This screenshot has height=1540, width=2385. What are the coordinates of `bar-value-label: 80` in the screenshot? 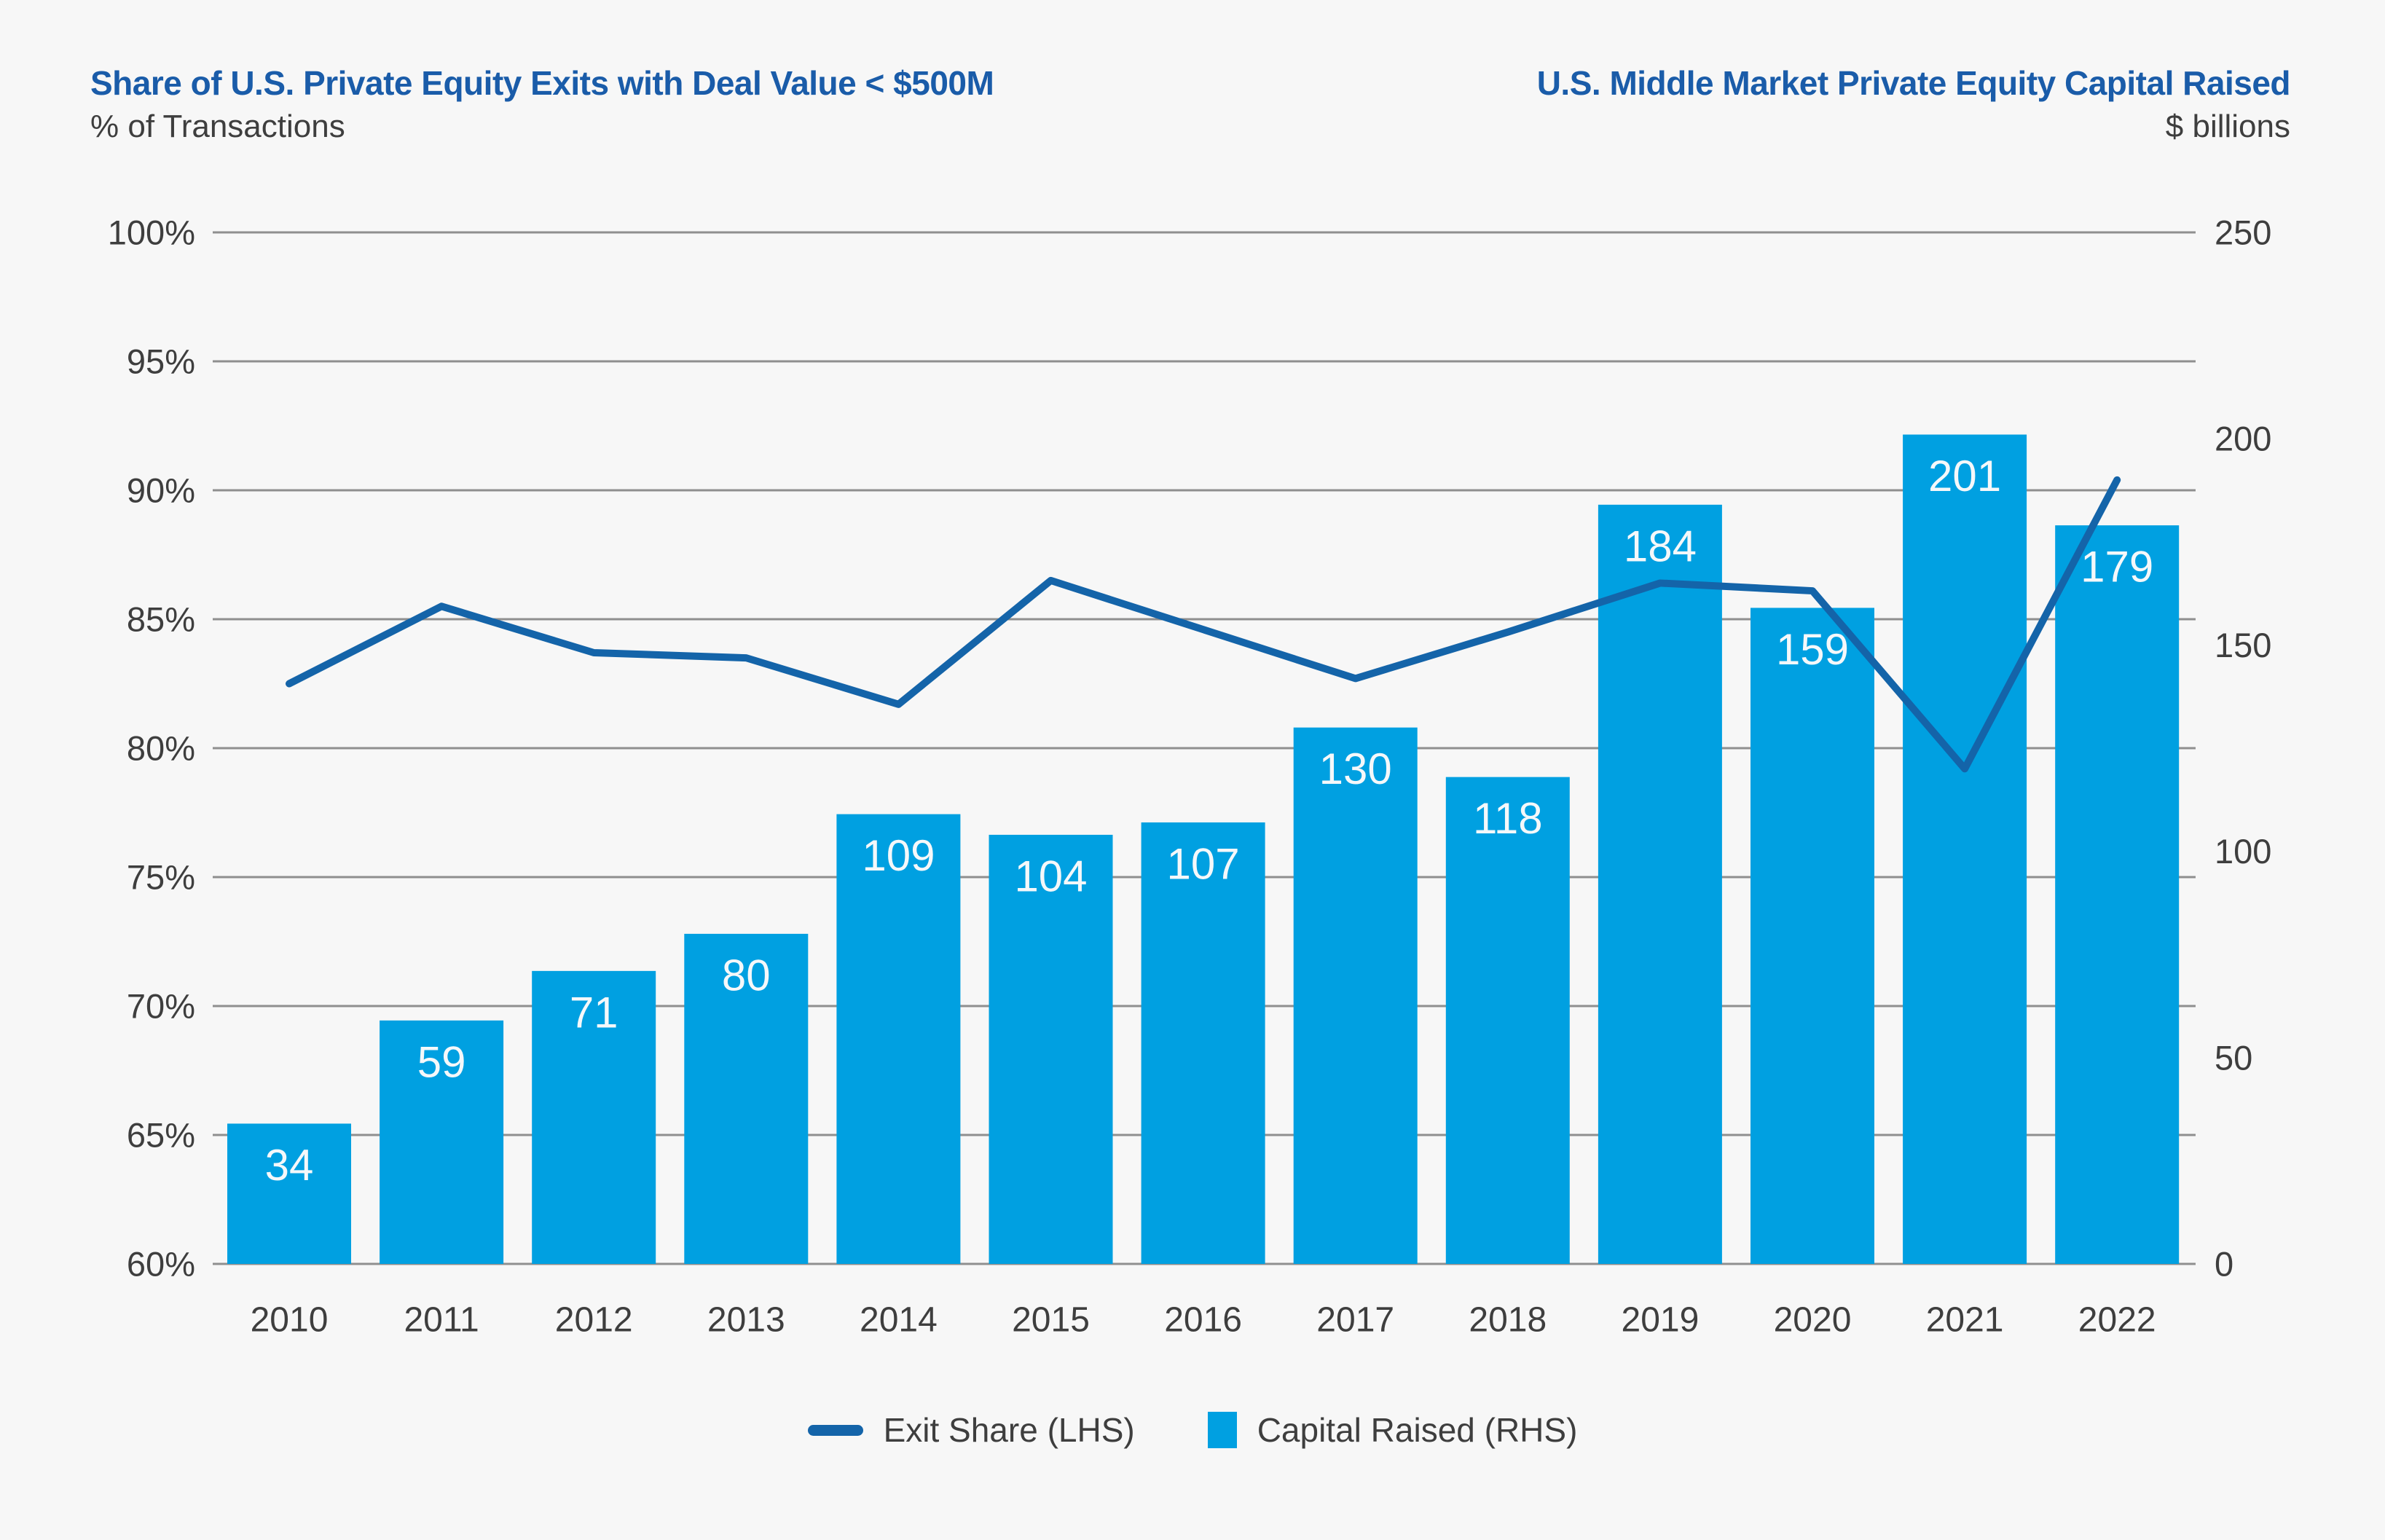 It's located at (746, 975).